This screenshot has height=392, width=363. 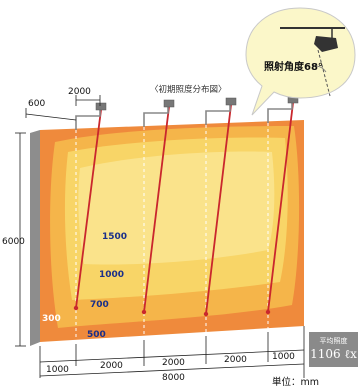 What do you see at coordinates (57, 370) in the screenshot?
I see `bottom-dimension-1: 1000` at bounding box center [57, 370].